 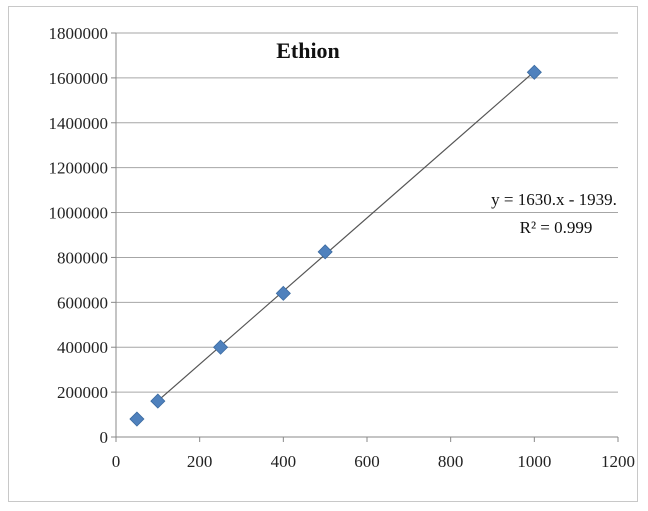 What do you see at coordinates (79, 78) in the screenshot?
I see `y-tick-label: 1600000` at bounding box center [79, 78].